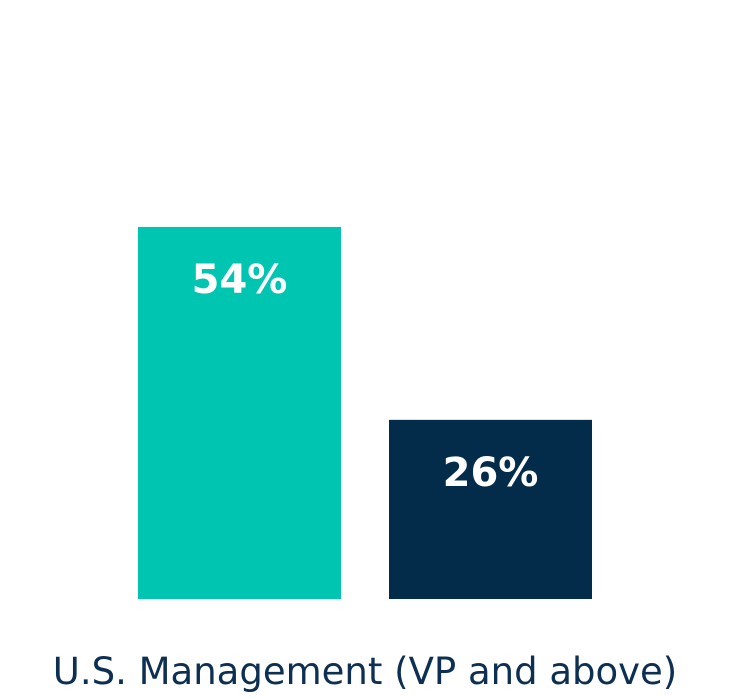 This screenshot has height=697, width=730. I want to click on bar-value-label-2: 26%, so click(491, 473).